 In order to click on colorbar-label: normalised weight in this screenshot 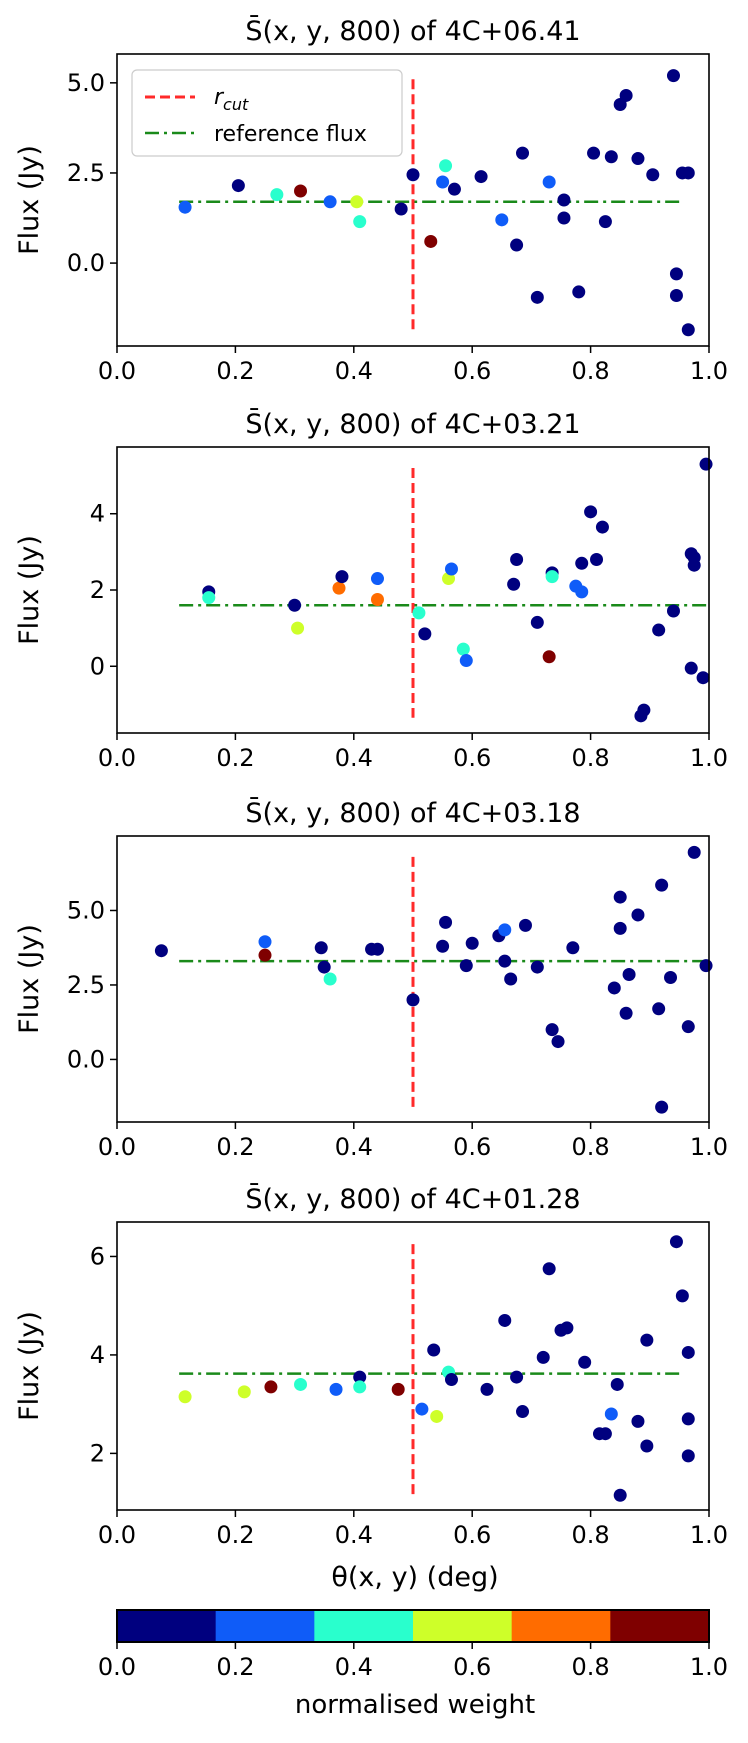, I will do `click(415, 1705)`.